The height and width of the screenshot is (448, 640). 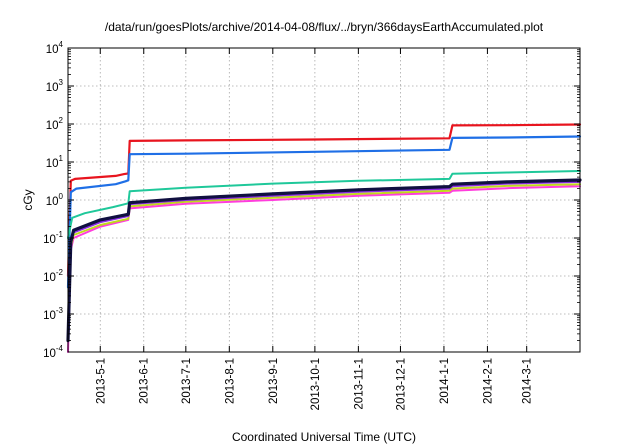 I want to click on y-tick-label: 10⁻⁴, so click(x=53, y=352).